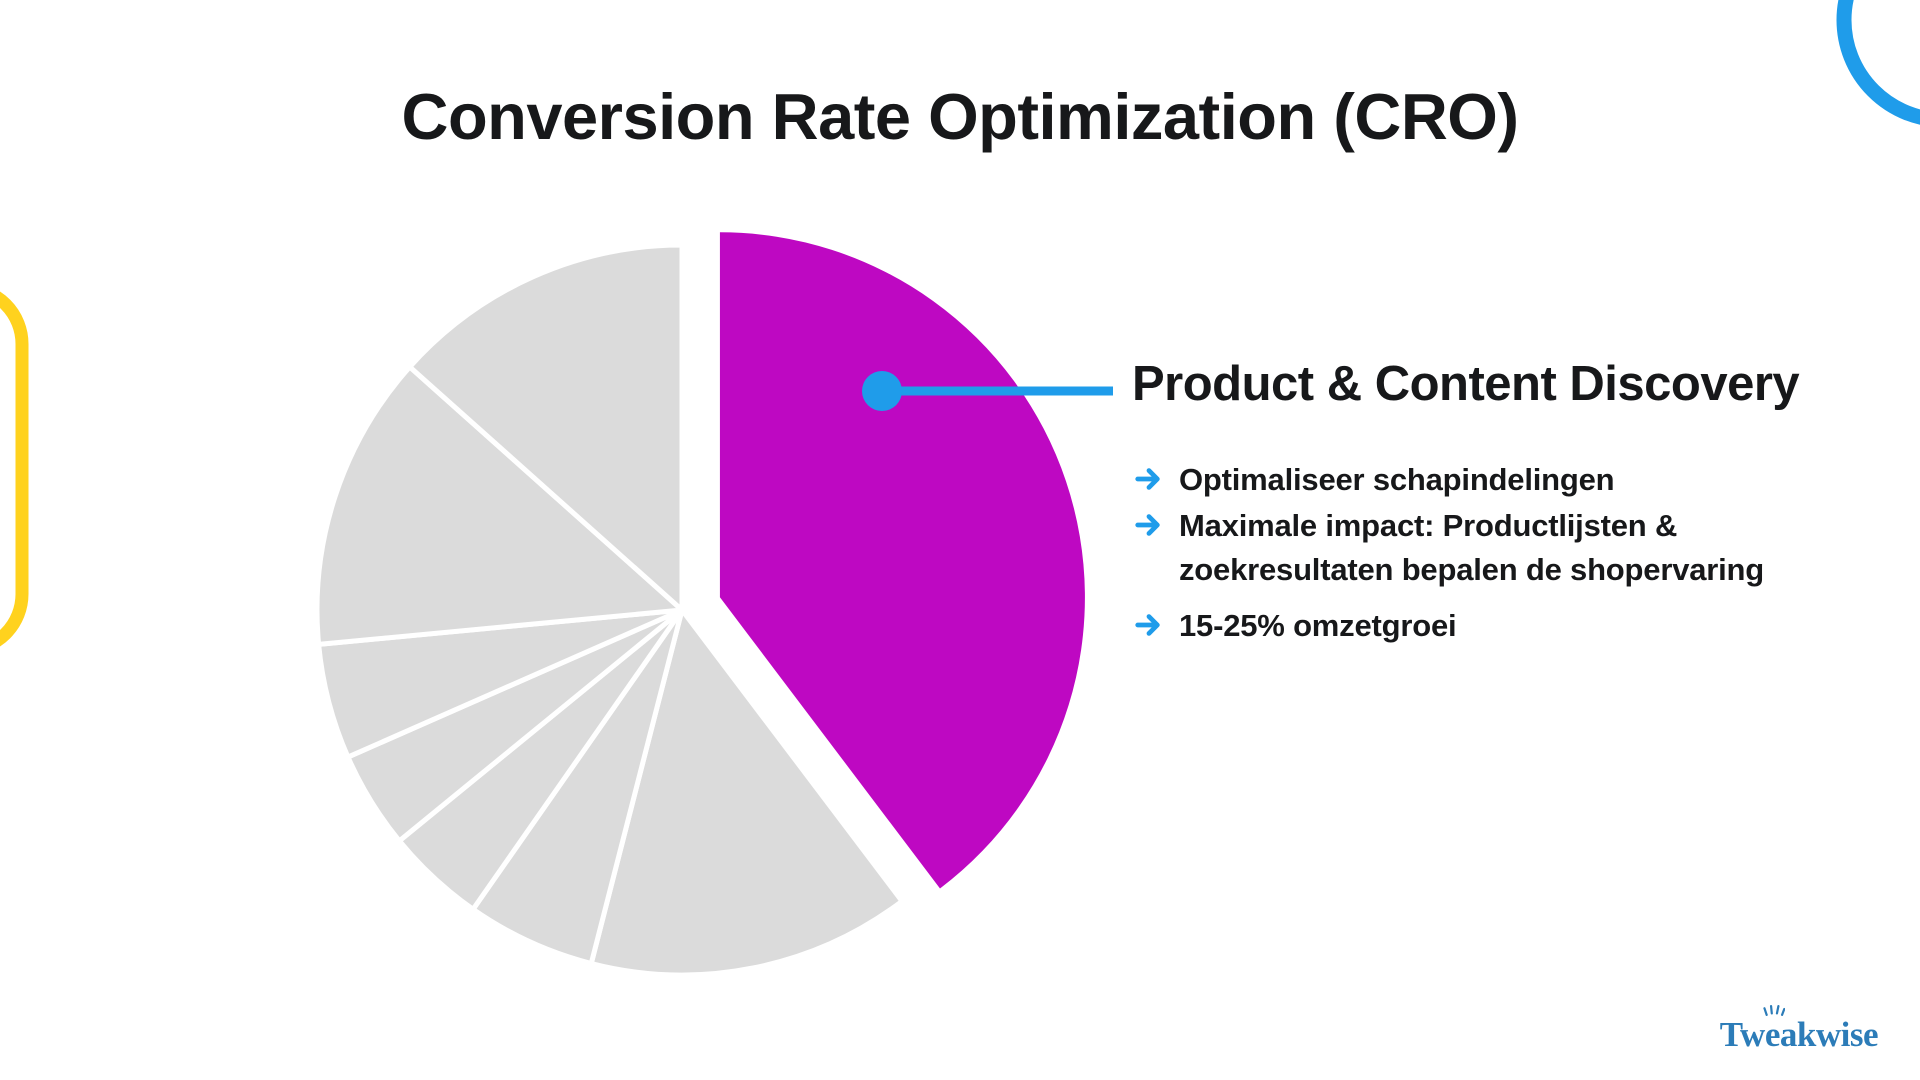 The height and width of the screenshot is (1080, 1920). Describe the element at coordinates (1742, 1034) in the screenshot. I see `logo-text: Tw` at that location.